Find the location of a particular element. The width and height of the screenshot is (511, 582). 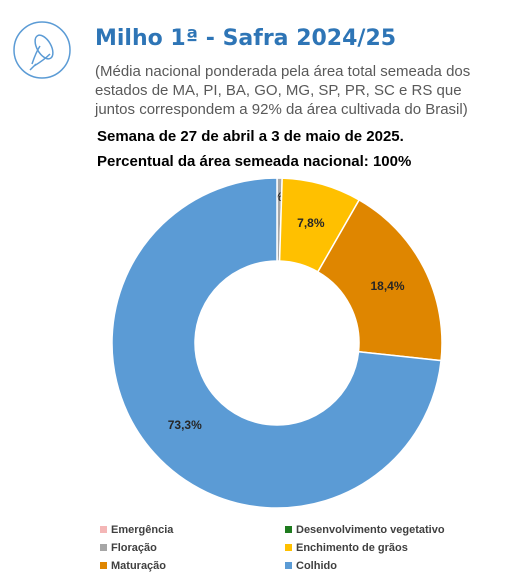

corn-icon is located at coordinates (42, 50).